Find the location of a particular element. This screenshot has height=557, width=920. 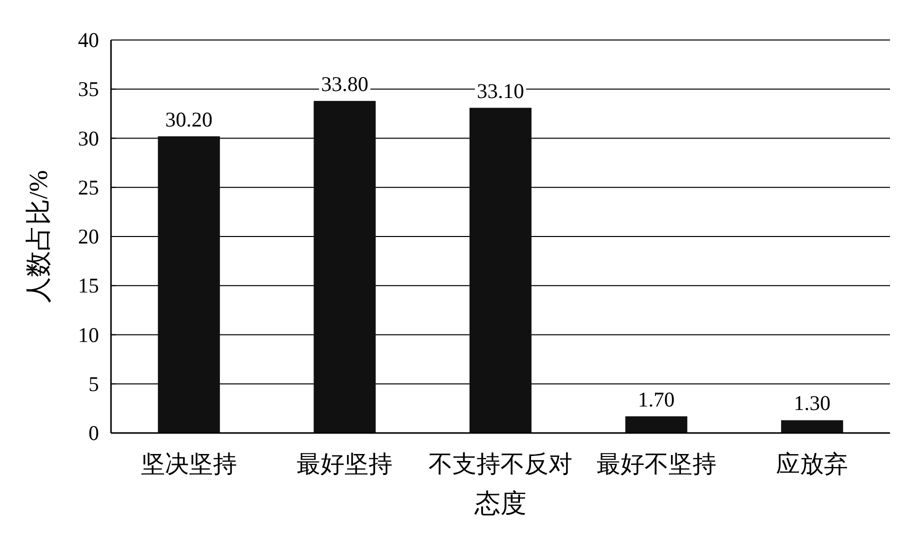

y-tick-label: 0 is located at coordinates (93, 433).